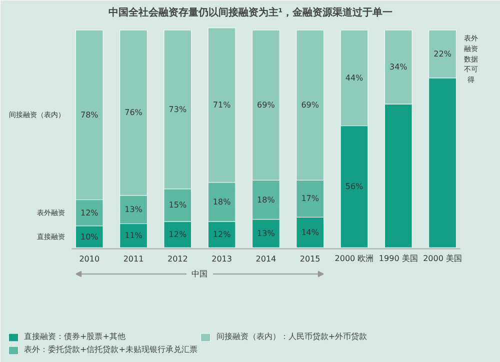 Image resolution: width=500 pixels, height=362 pixels. I want to click on x-tick-label: 2010, so click(89, 259).